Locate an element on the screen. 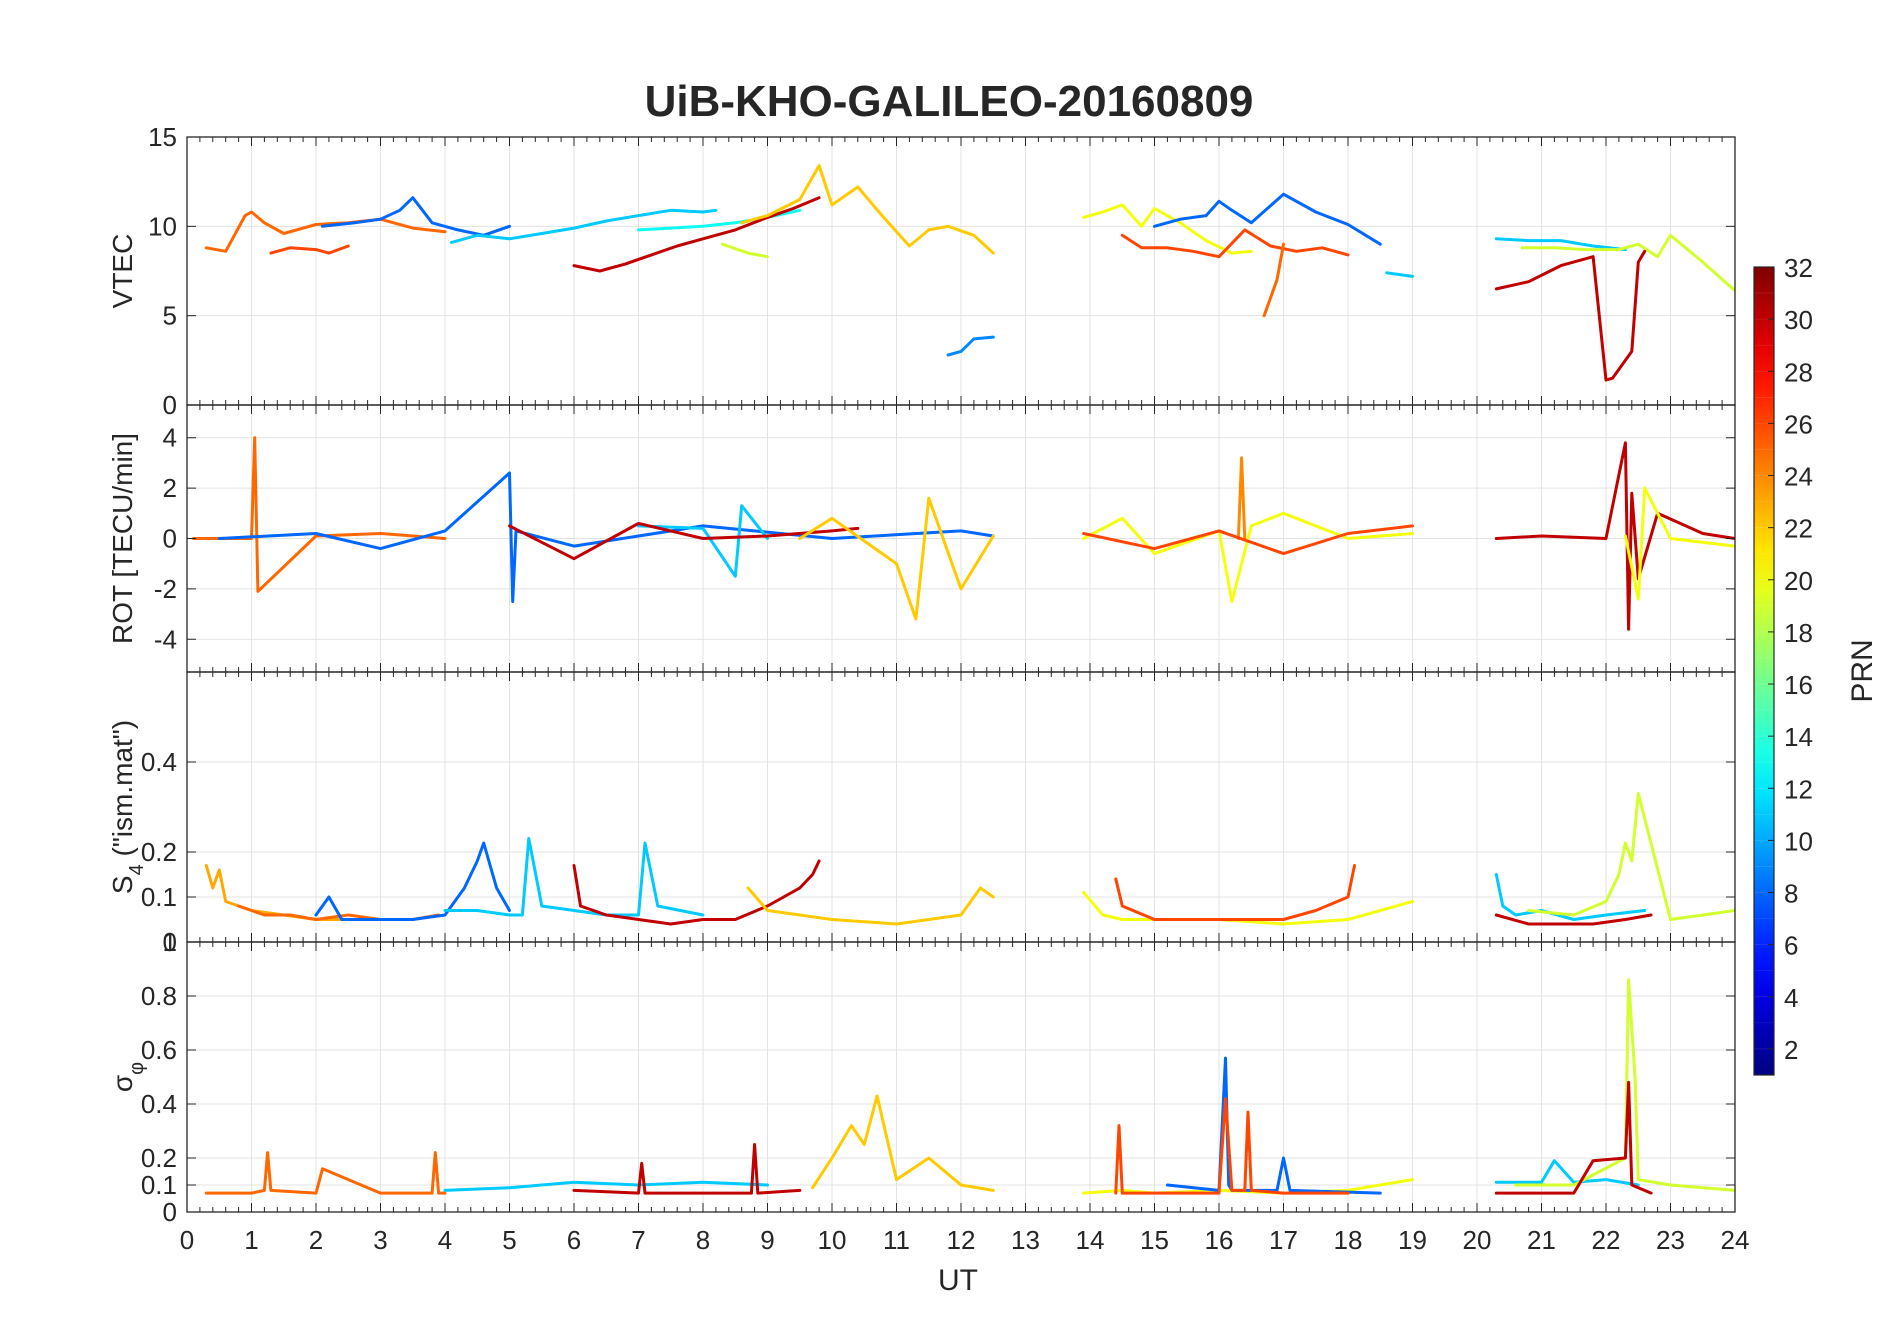  x-tick-label: 17 is located at coordinates (1283, 1240).